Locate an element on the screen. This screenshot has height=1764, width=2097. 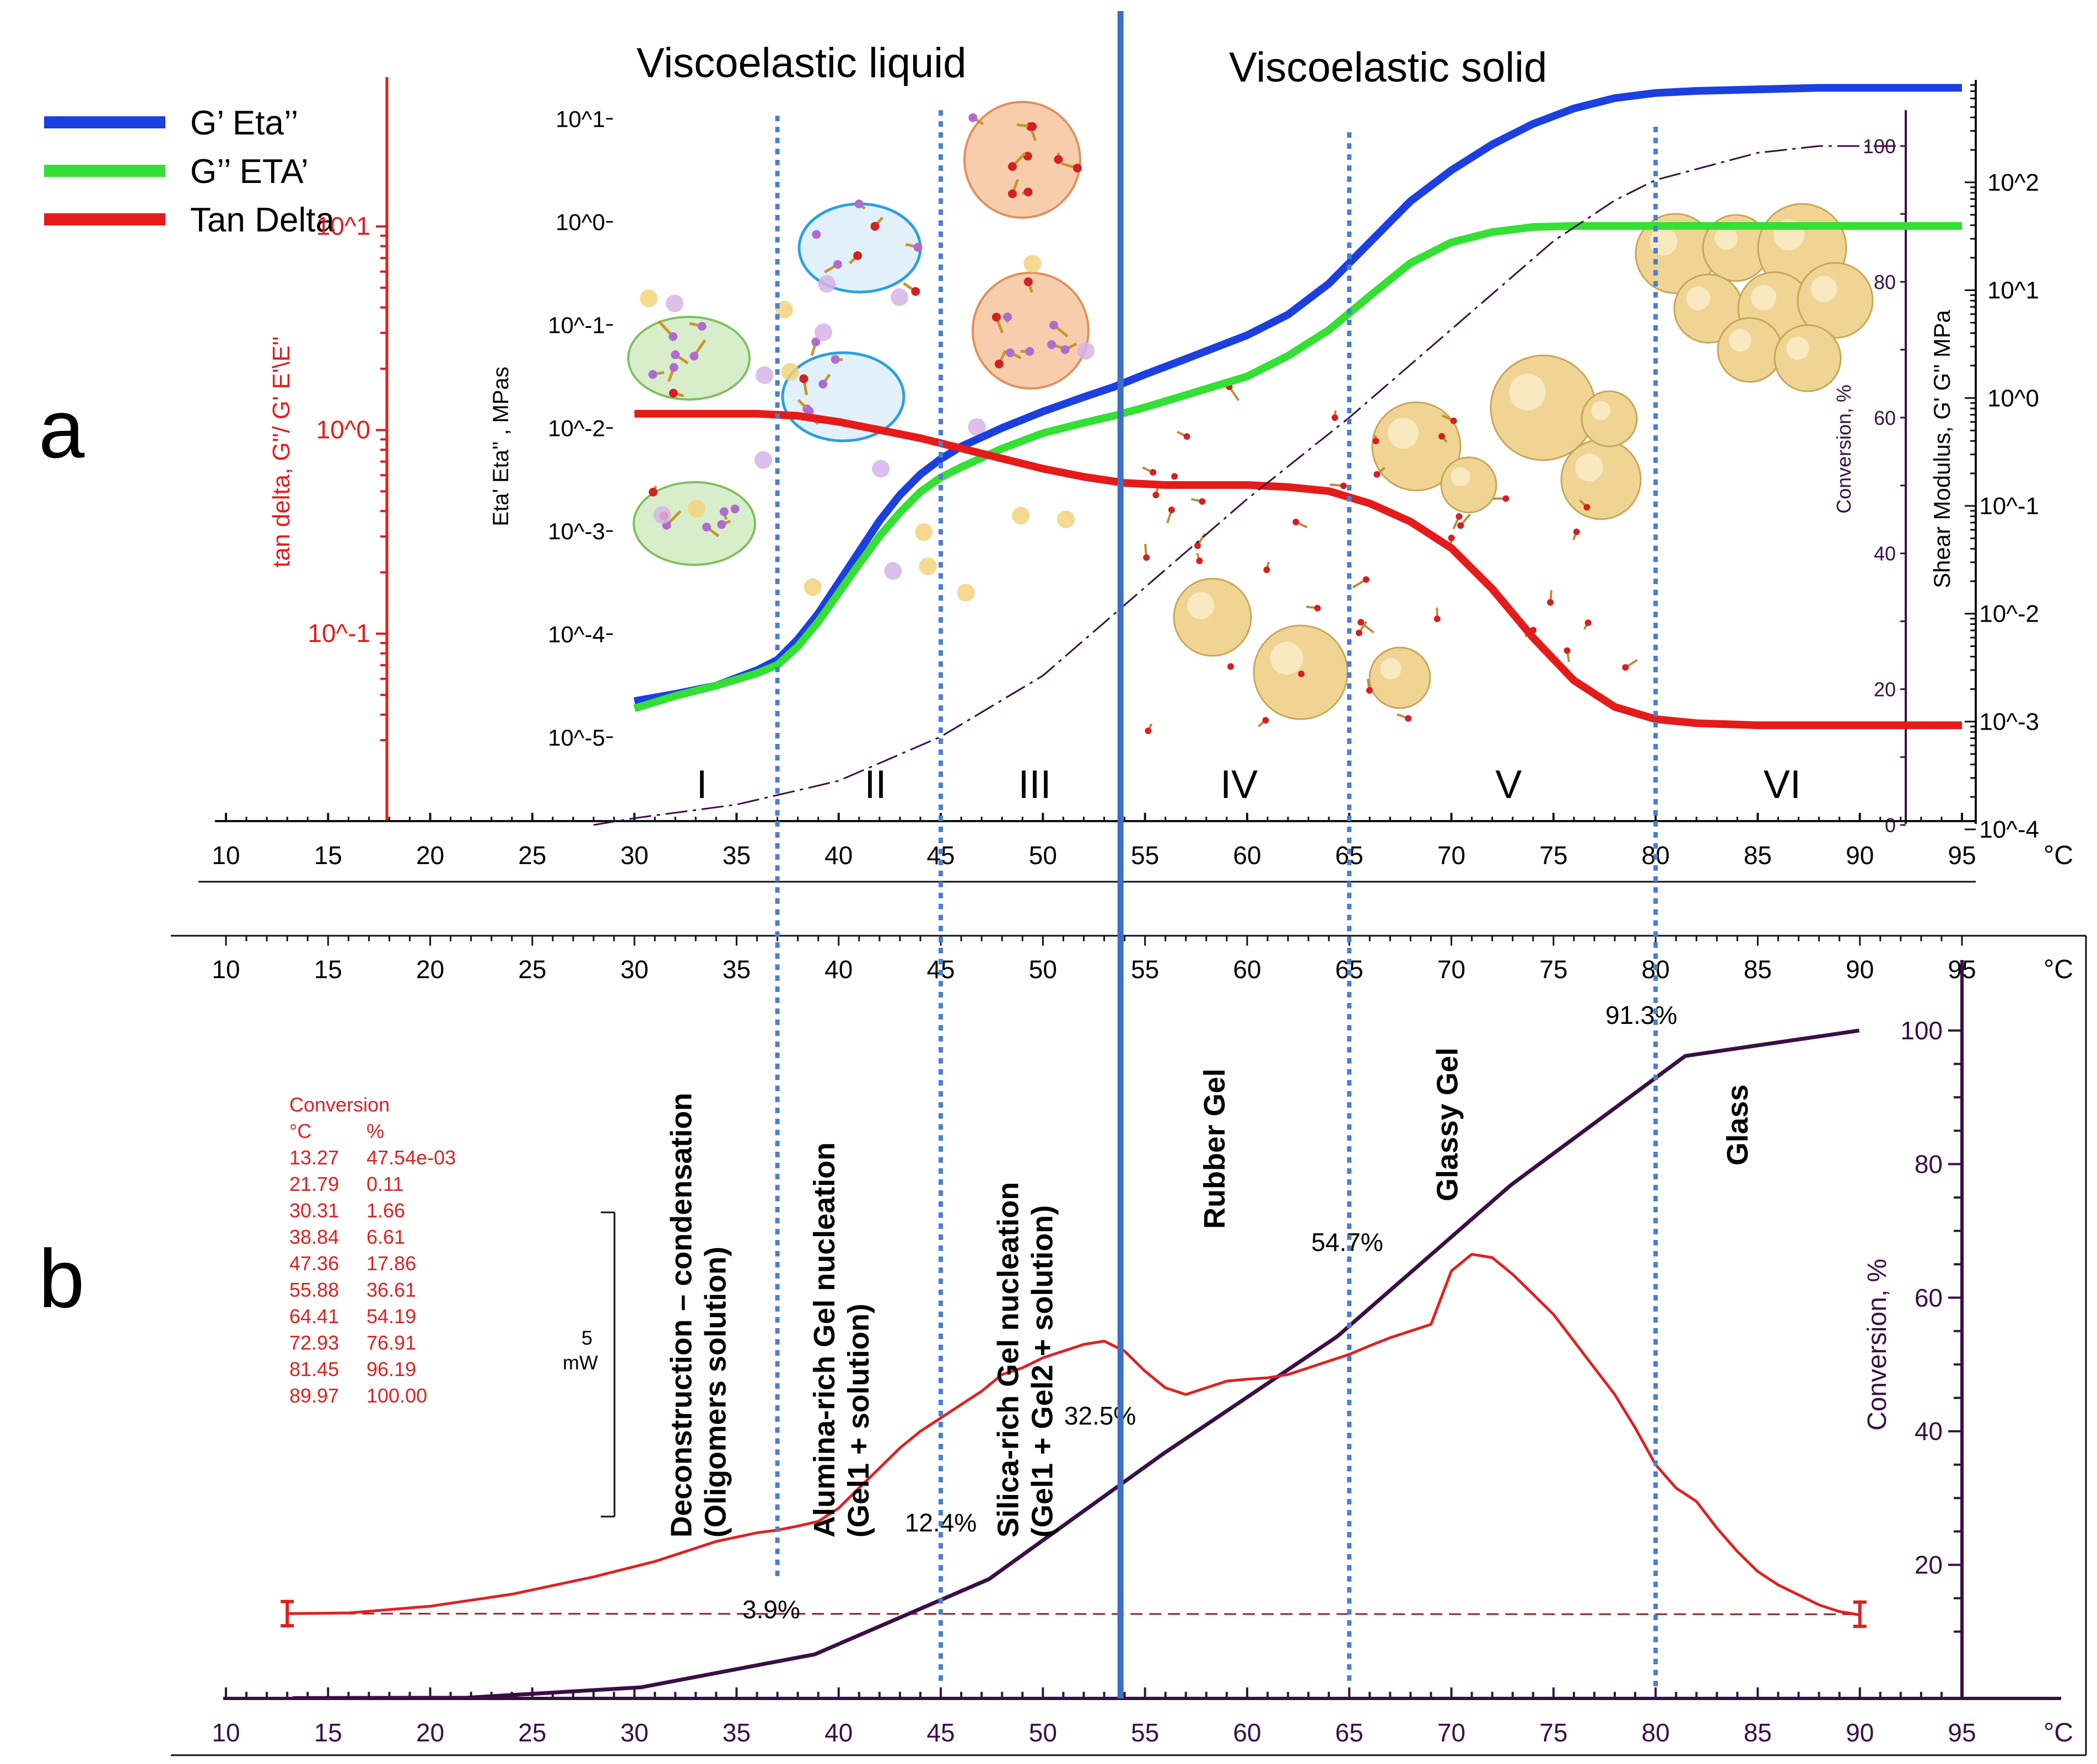
eta-axis-tick-label: 10^-1 is located at coordinates (576, 325).